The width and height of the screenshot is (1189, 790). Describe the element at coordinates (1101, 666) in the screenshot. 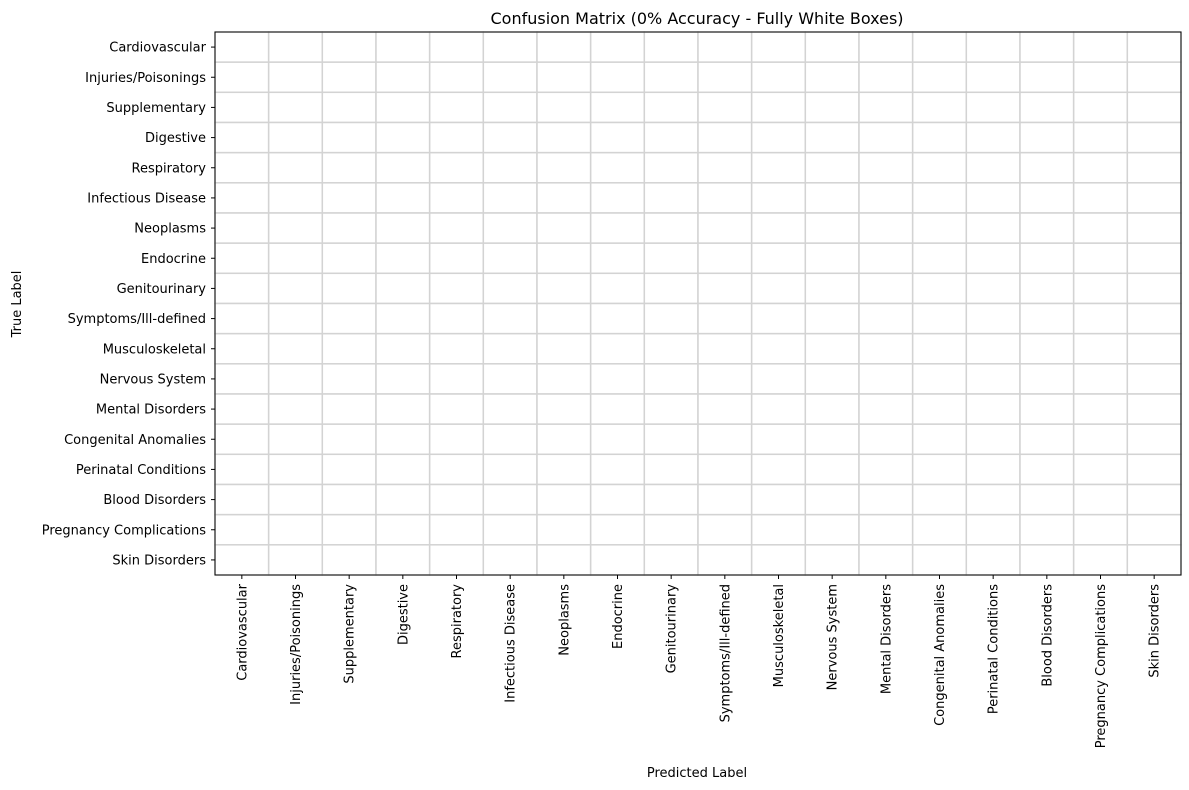

I see `x-tick-label: Pregnancy Complications` at that location.